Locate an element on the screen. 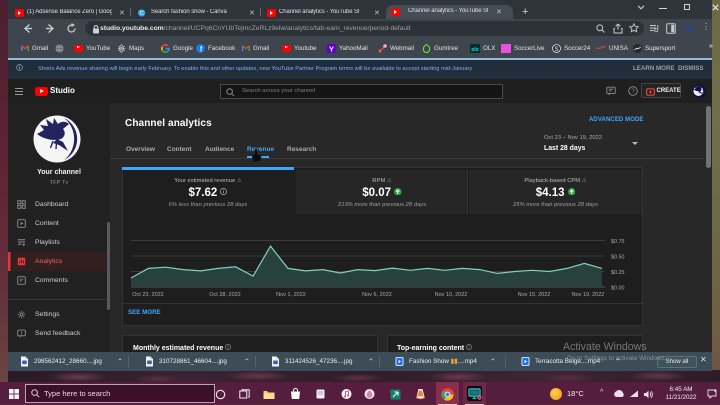  svg-text: Y is located at coordinates (331, 48).